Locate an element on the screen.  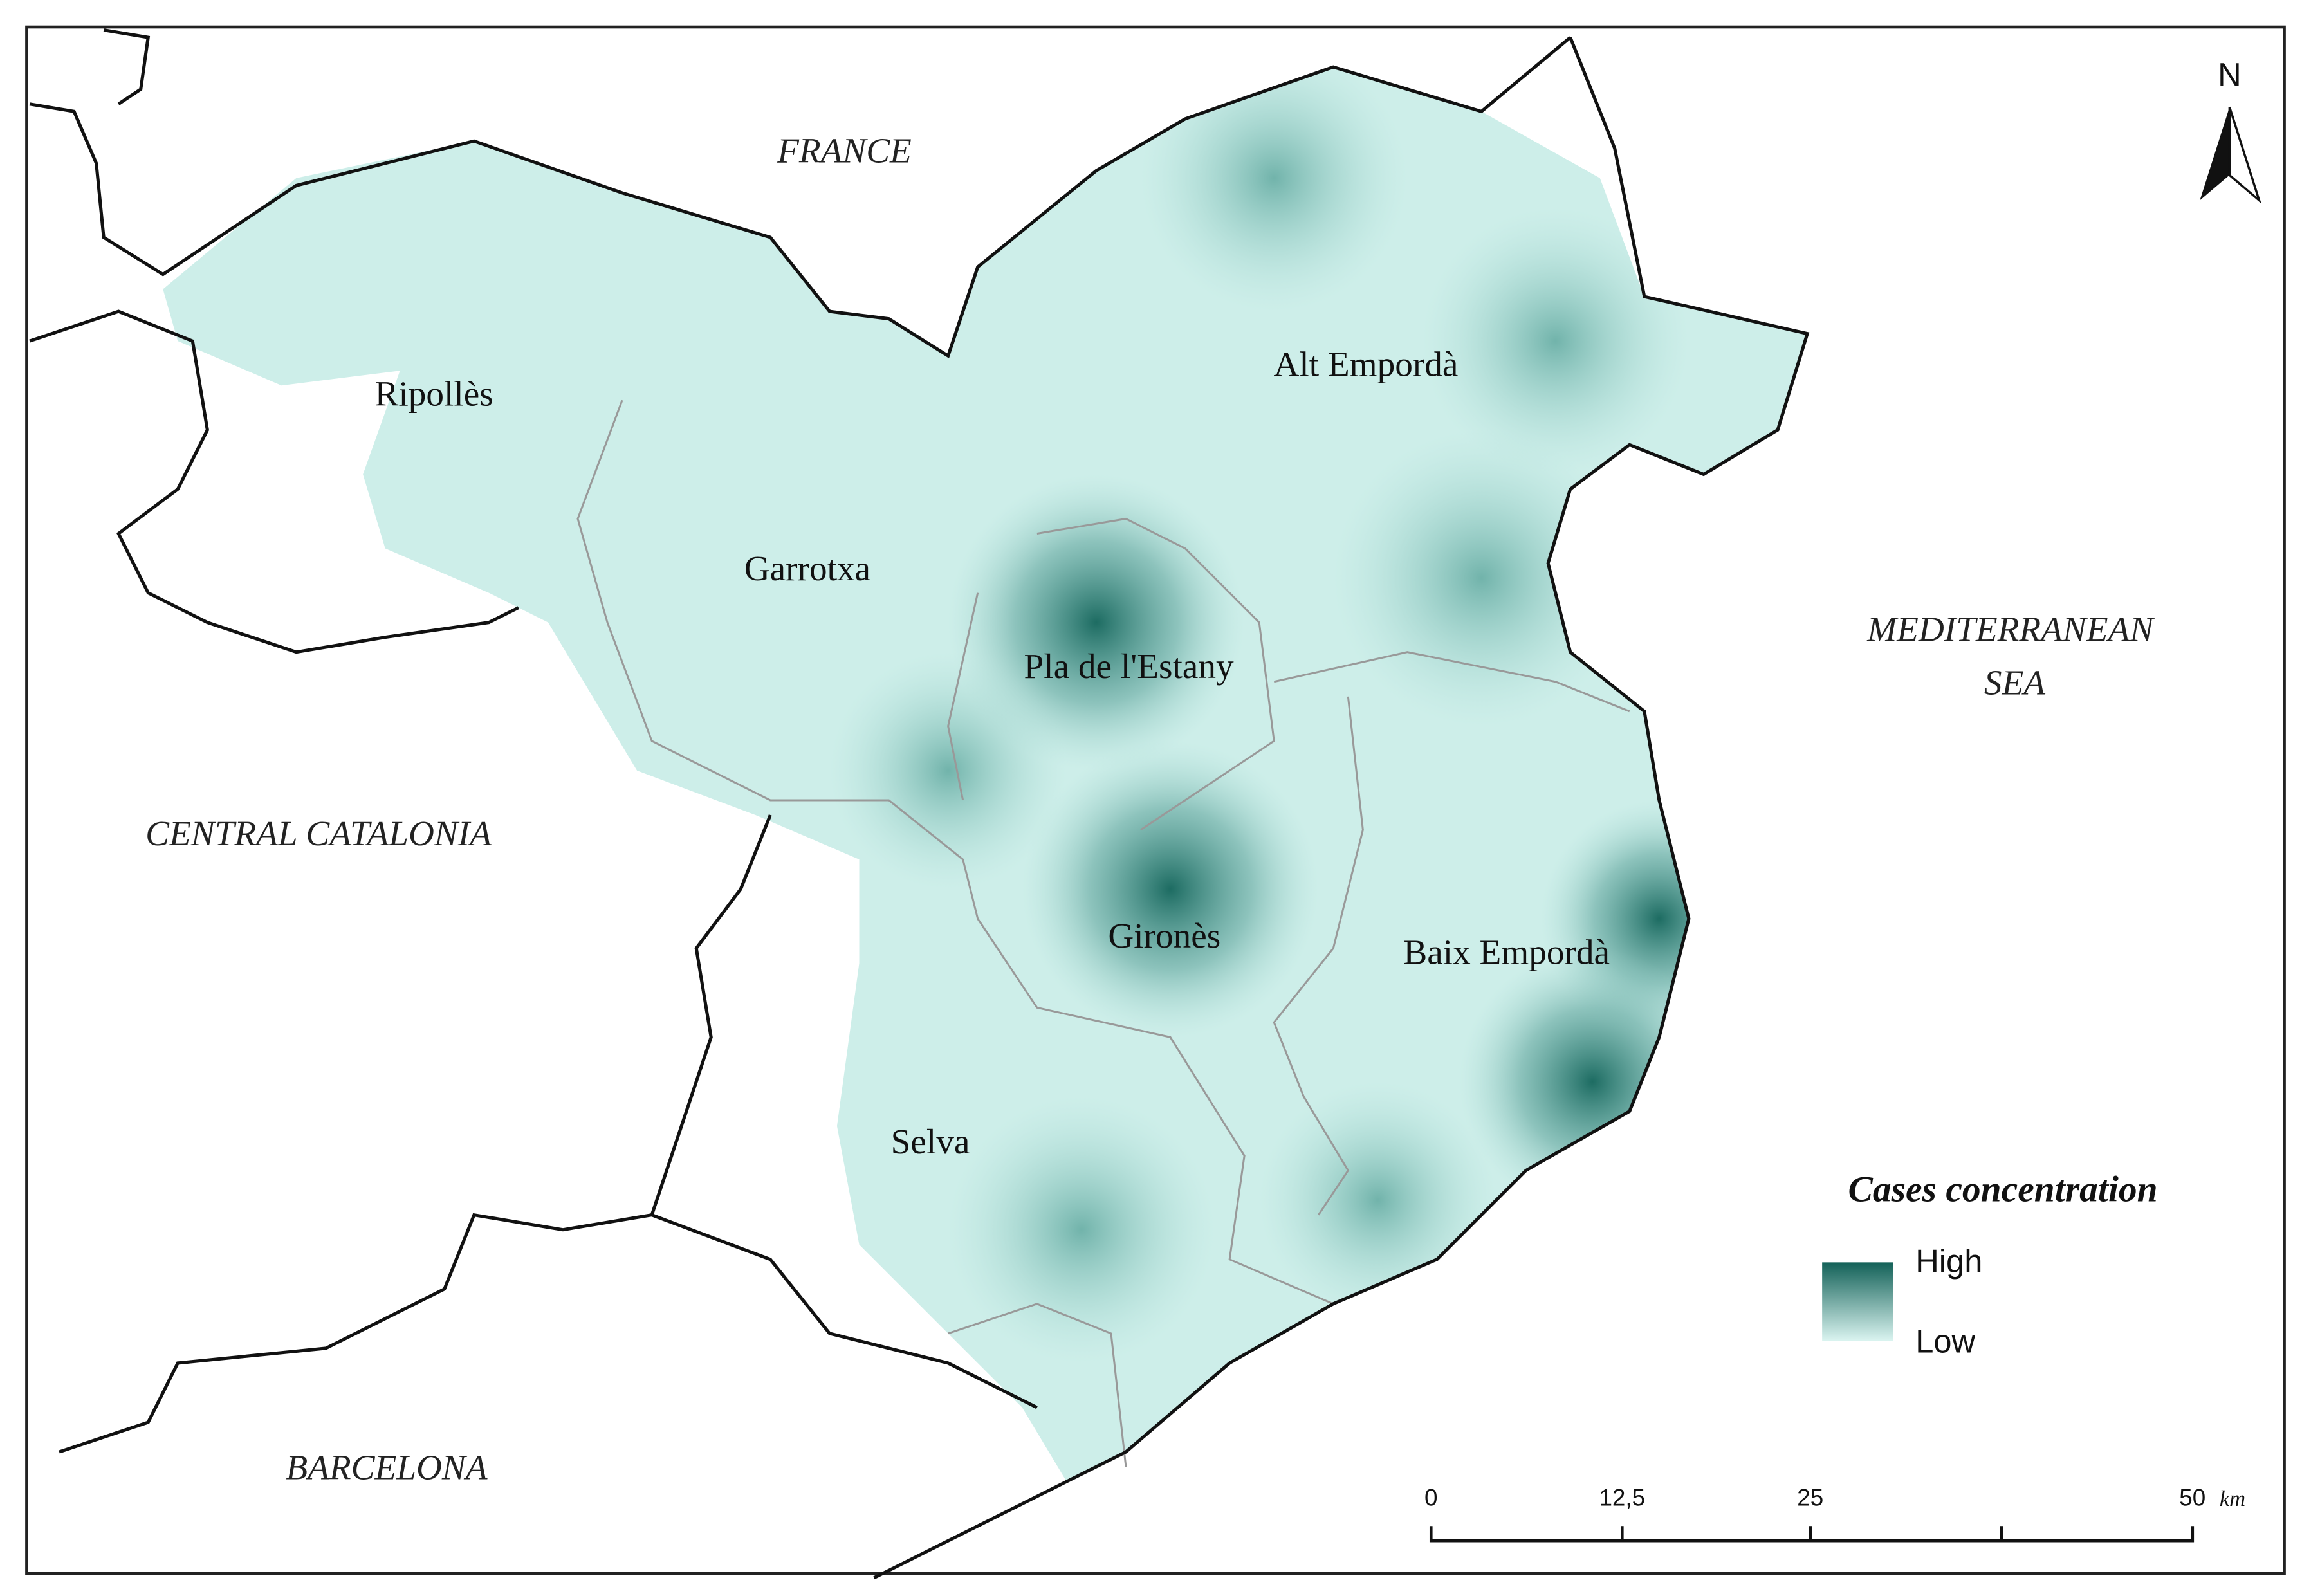
neighbour-label: CENTRAL CATALONIA is located at coordinates (318, 833).